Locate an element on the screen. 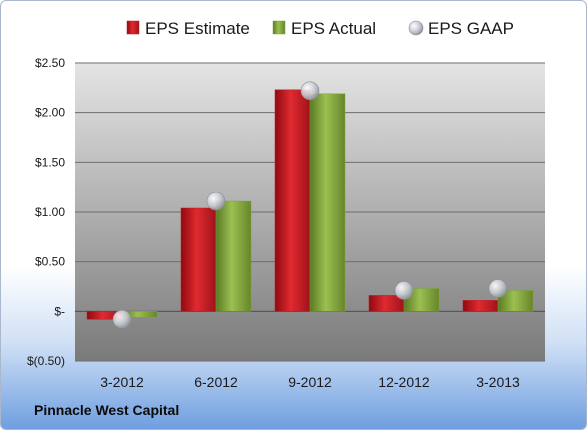 The height and width of the screenshot is (431, 587). eps-gaap-legend-swatch is located at coordinates (416, 28).